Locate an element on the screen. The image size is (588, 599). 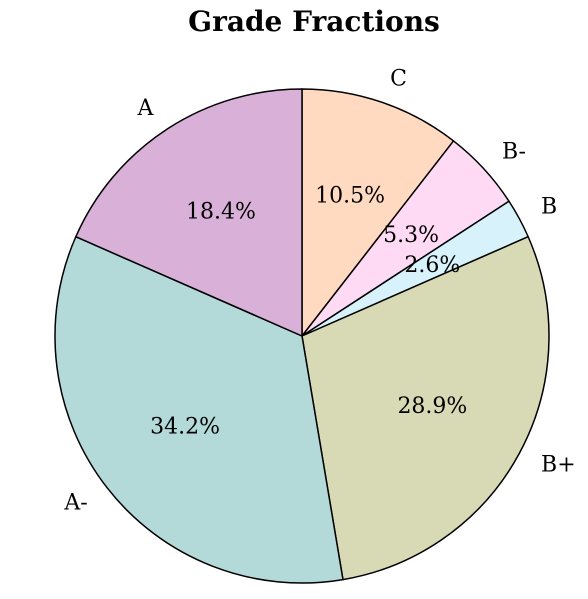
pie-percent-label-b-minus: 5.3% is located at coordinates (411, 235).